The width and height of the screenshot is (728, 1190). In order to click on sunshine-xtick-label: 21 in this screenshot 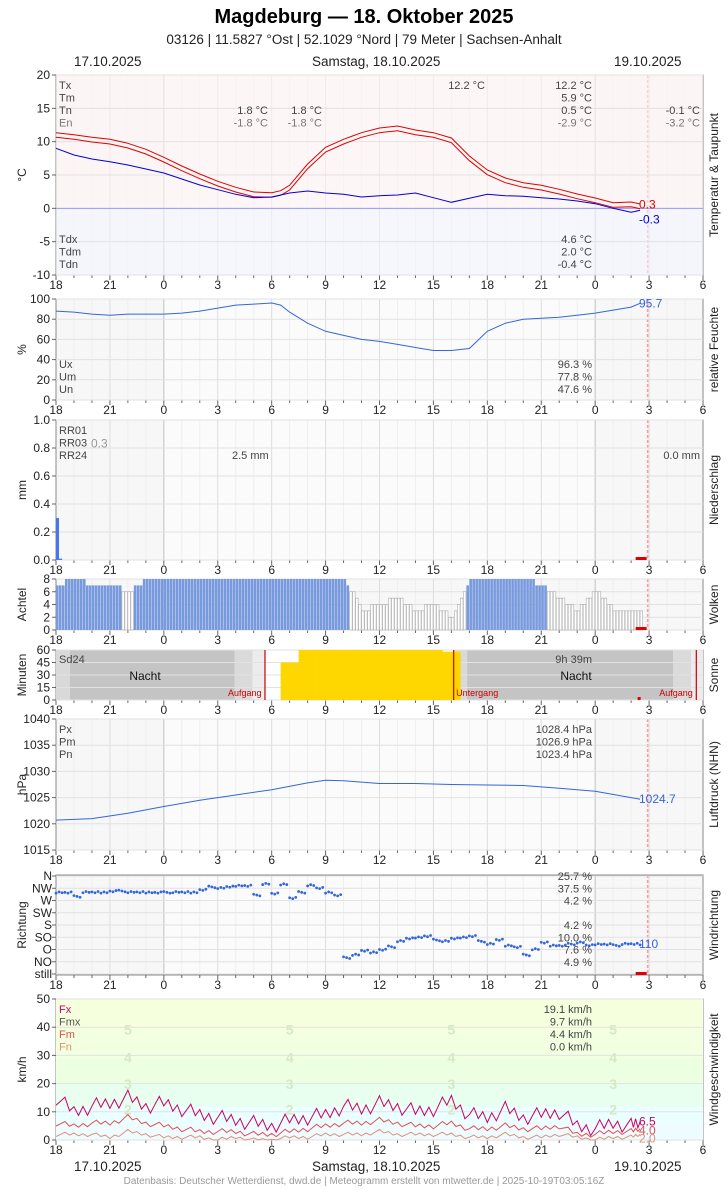, I will do `click(542, 710)`.